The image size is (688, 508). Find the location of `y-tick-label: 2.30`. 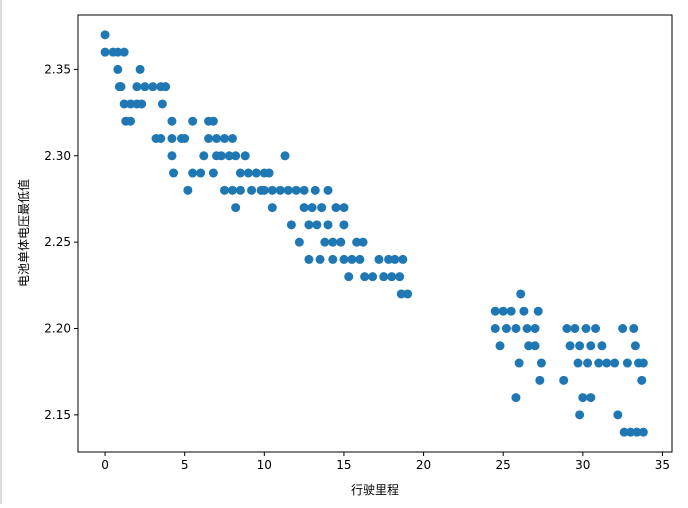

y-tick-label: 2.30 is located at coordinates (57, 156).